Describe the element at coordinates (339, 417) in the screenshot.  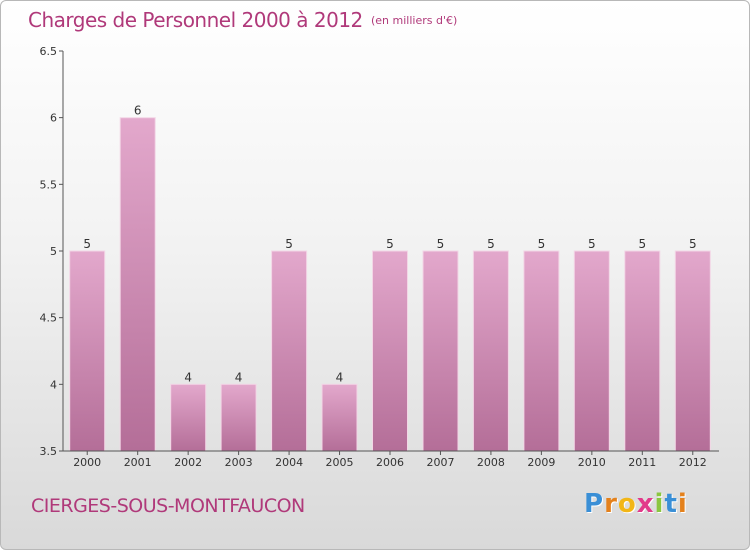
I see `bar-2005` at that location.